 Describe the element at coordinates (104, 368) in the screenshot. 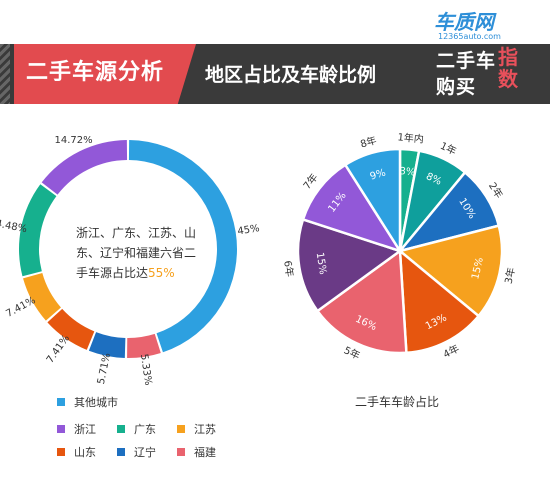

I see `donut-label-2: 5.71%` at that location.